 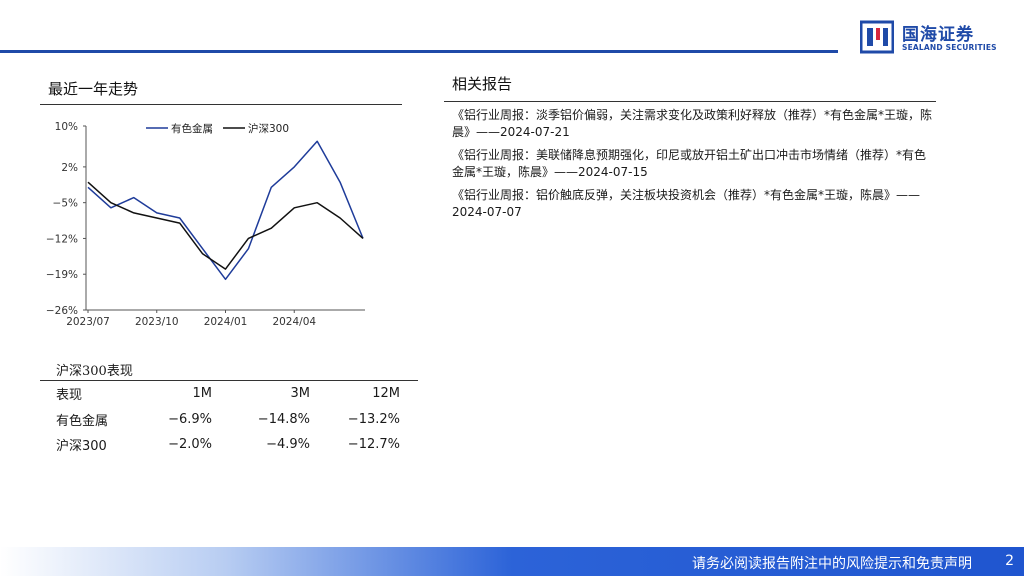 What do you see at coordinates (221, 104) in the screenshot?
I see `trend-title-rule` at bounding box center [221, 104].